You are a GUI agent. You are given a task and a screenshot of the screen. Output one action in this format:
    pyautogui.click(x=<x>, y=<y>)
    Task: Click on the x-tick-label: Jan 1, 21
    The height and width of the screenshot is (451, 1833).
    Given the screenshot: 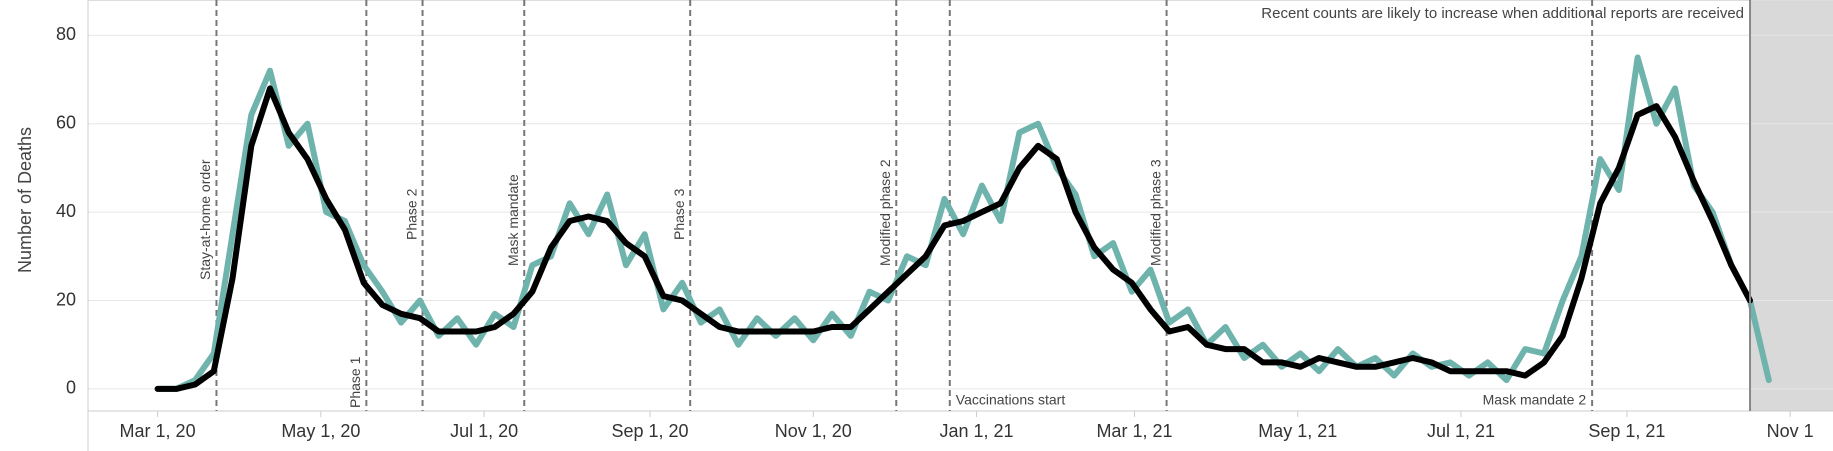 What is the action you would take?
    pyautogui.click(x=977, y=431)
    